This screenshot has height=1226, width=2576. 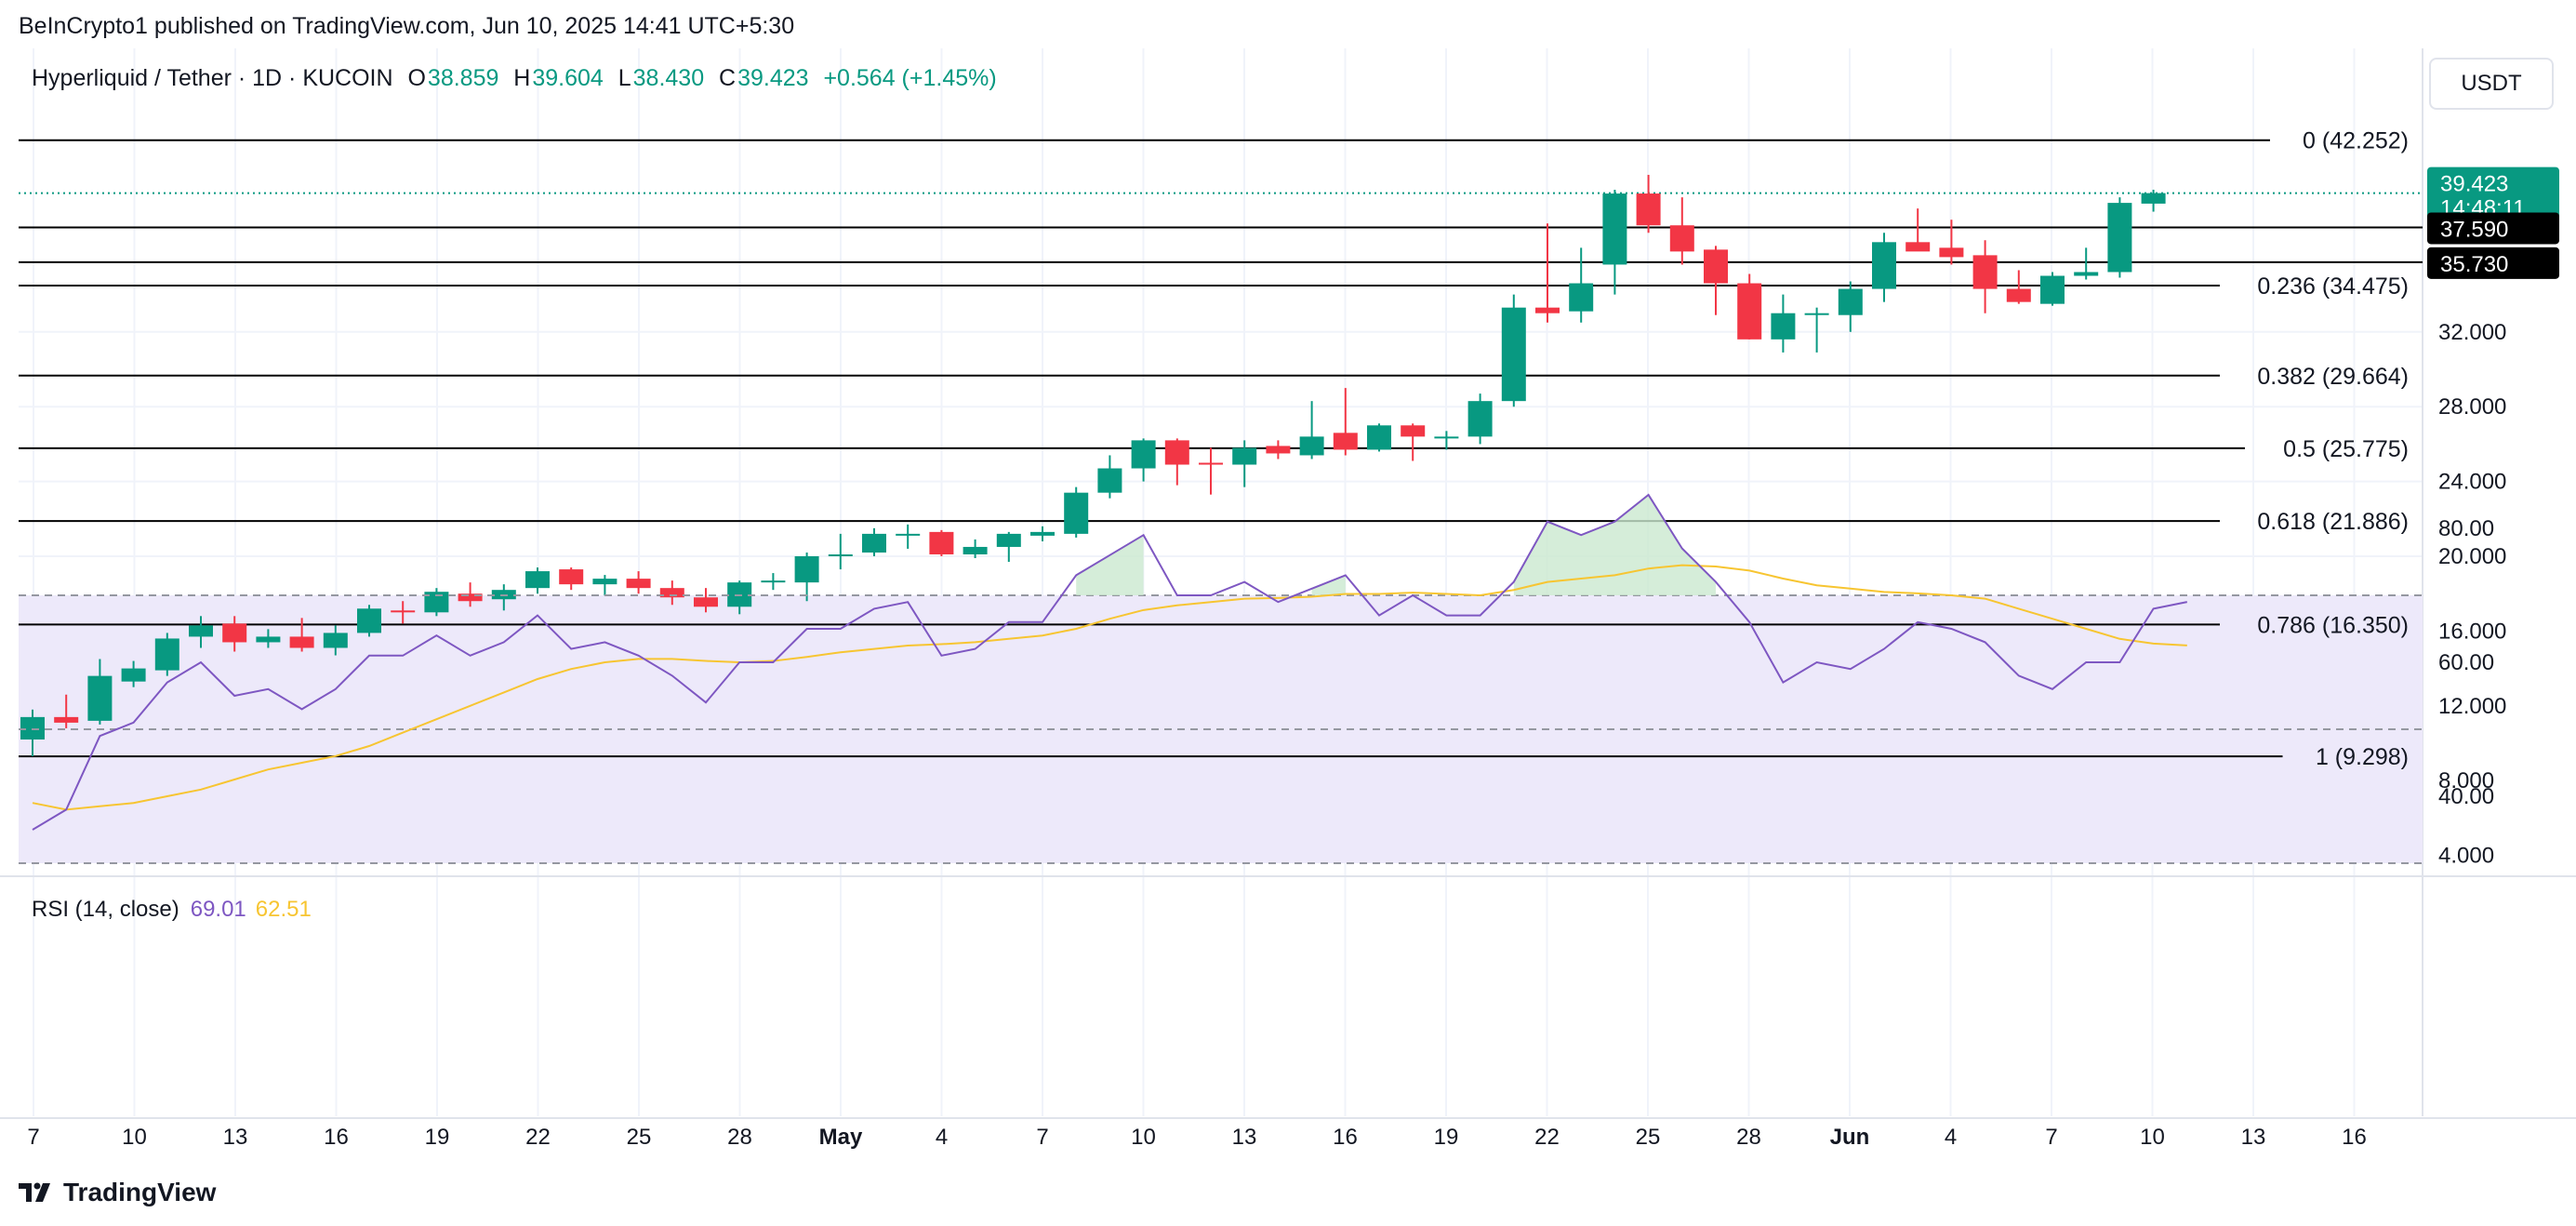 What do you see at coordinates (728, 78) in the screenshot?
I see `close-label: C` at bounding box center [728, 78].